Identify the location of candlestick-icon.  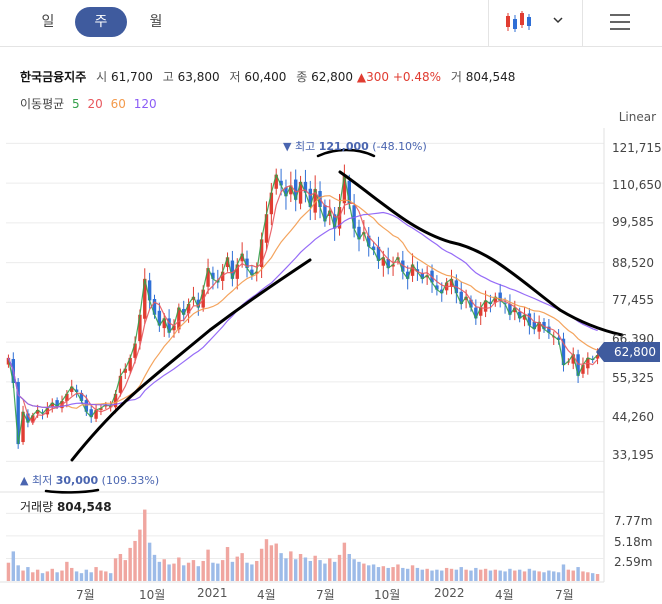
(519, 22).